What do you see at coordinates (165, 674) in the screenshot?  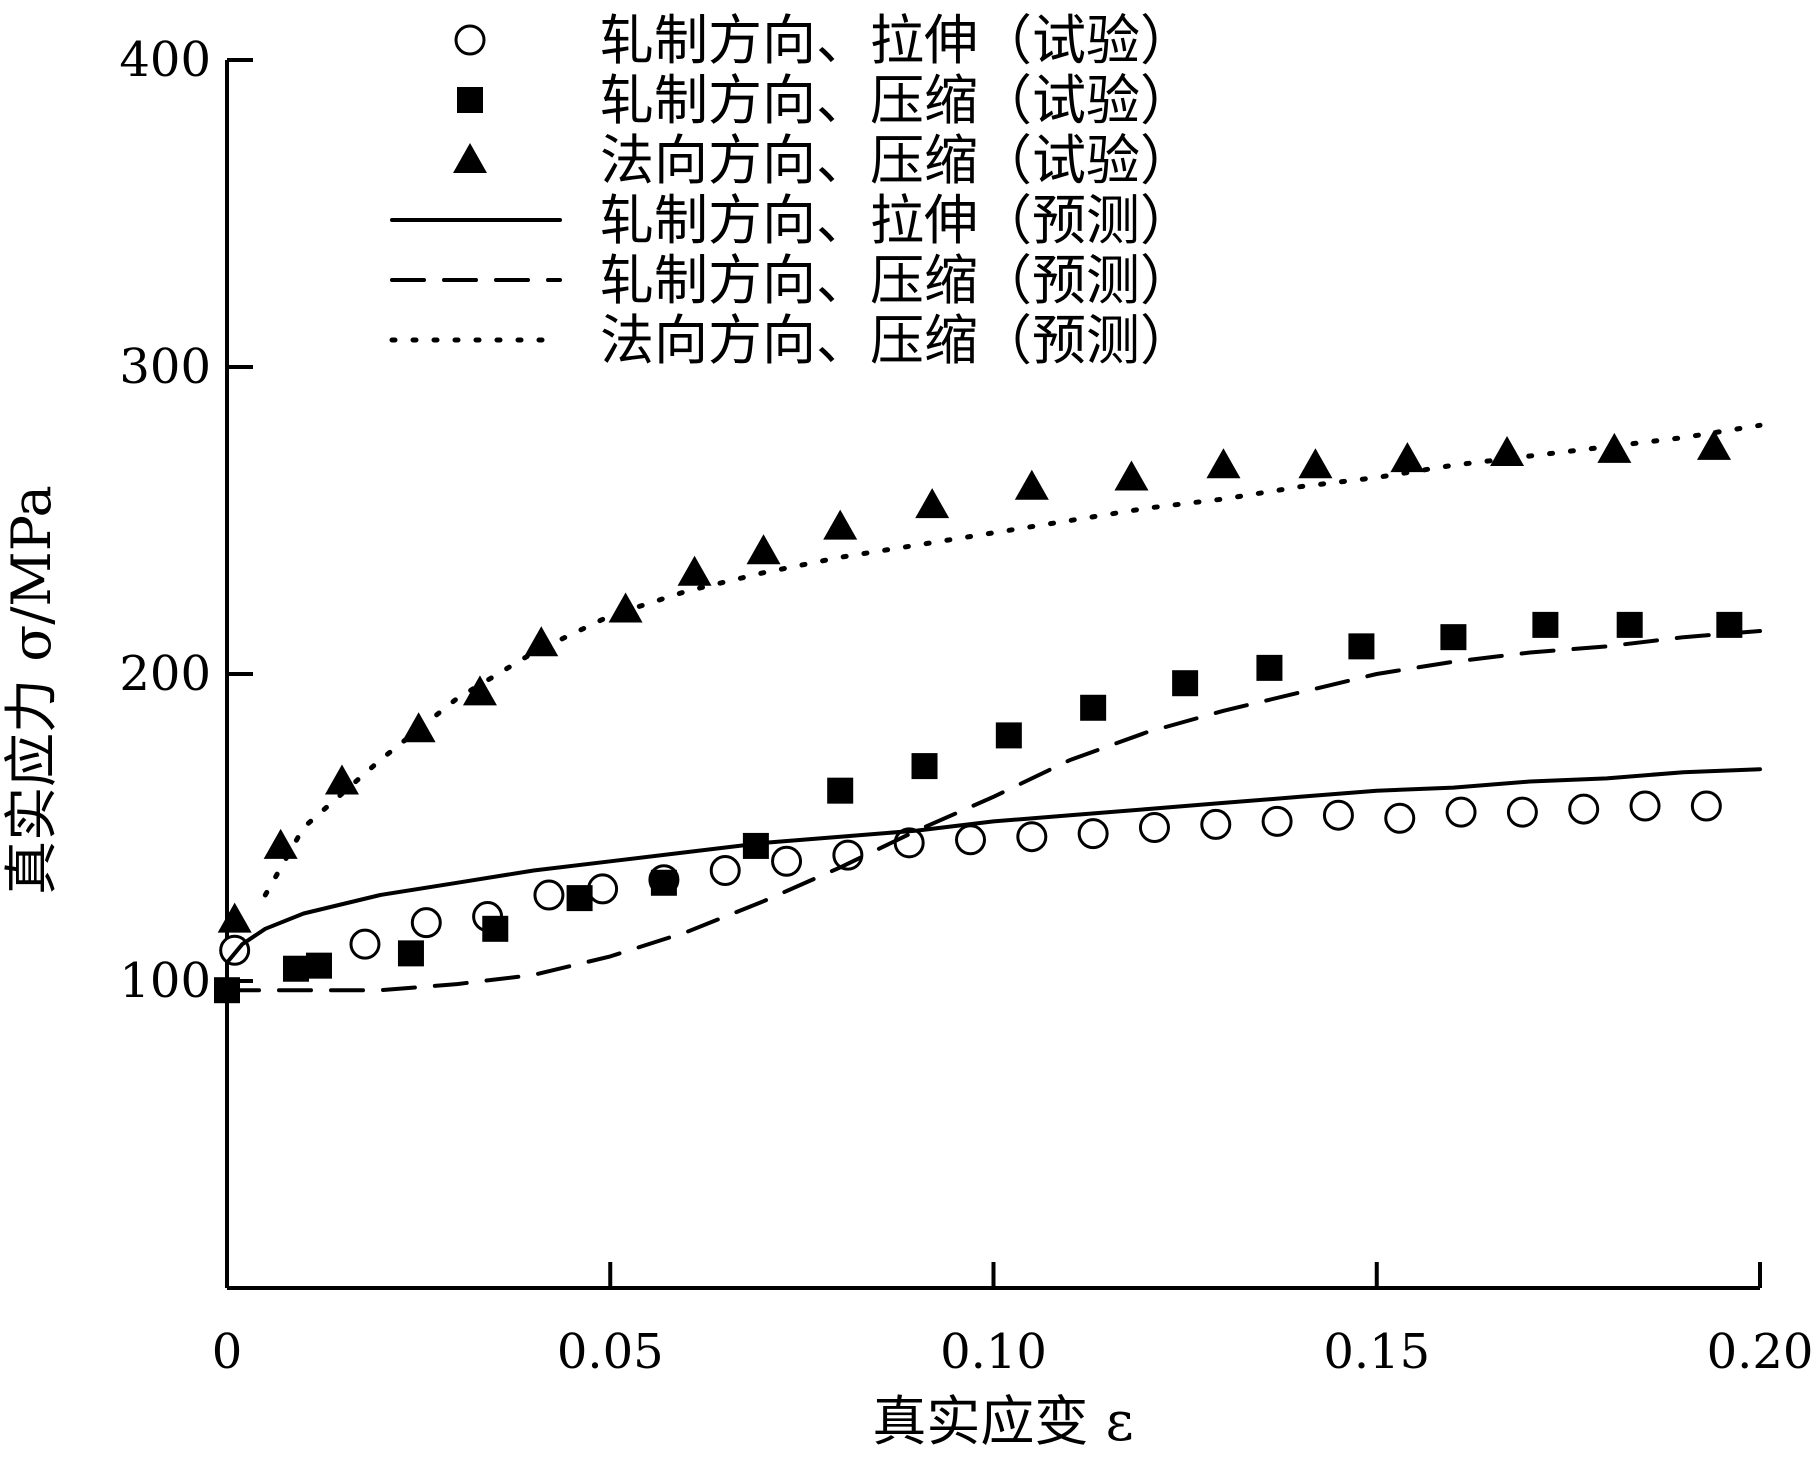 I see `y-tick-label: 200` at bounding box center [165, 674].